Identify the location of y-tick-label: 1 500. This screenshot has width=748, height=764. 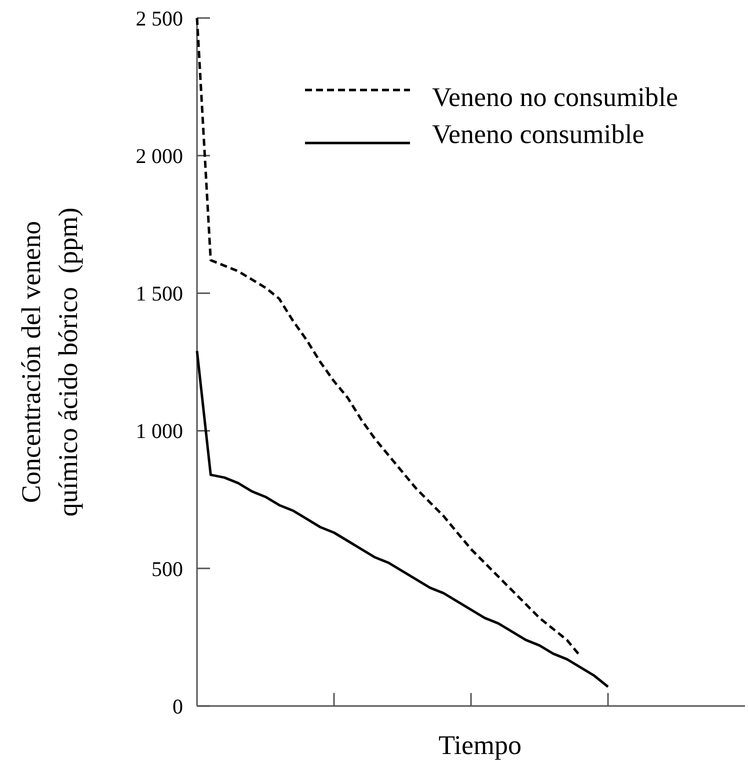
(159, 294).